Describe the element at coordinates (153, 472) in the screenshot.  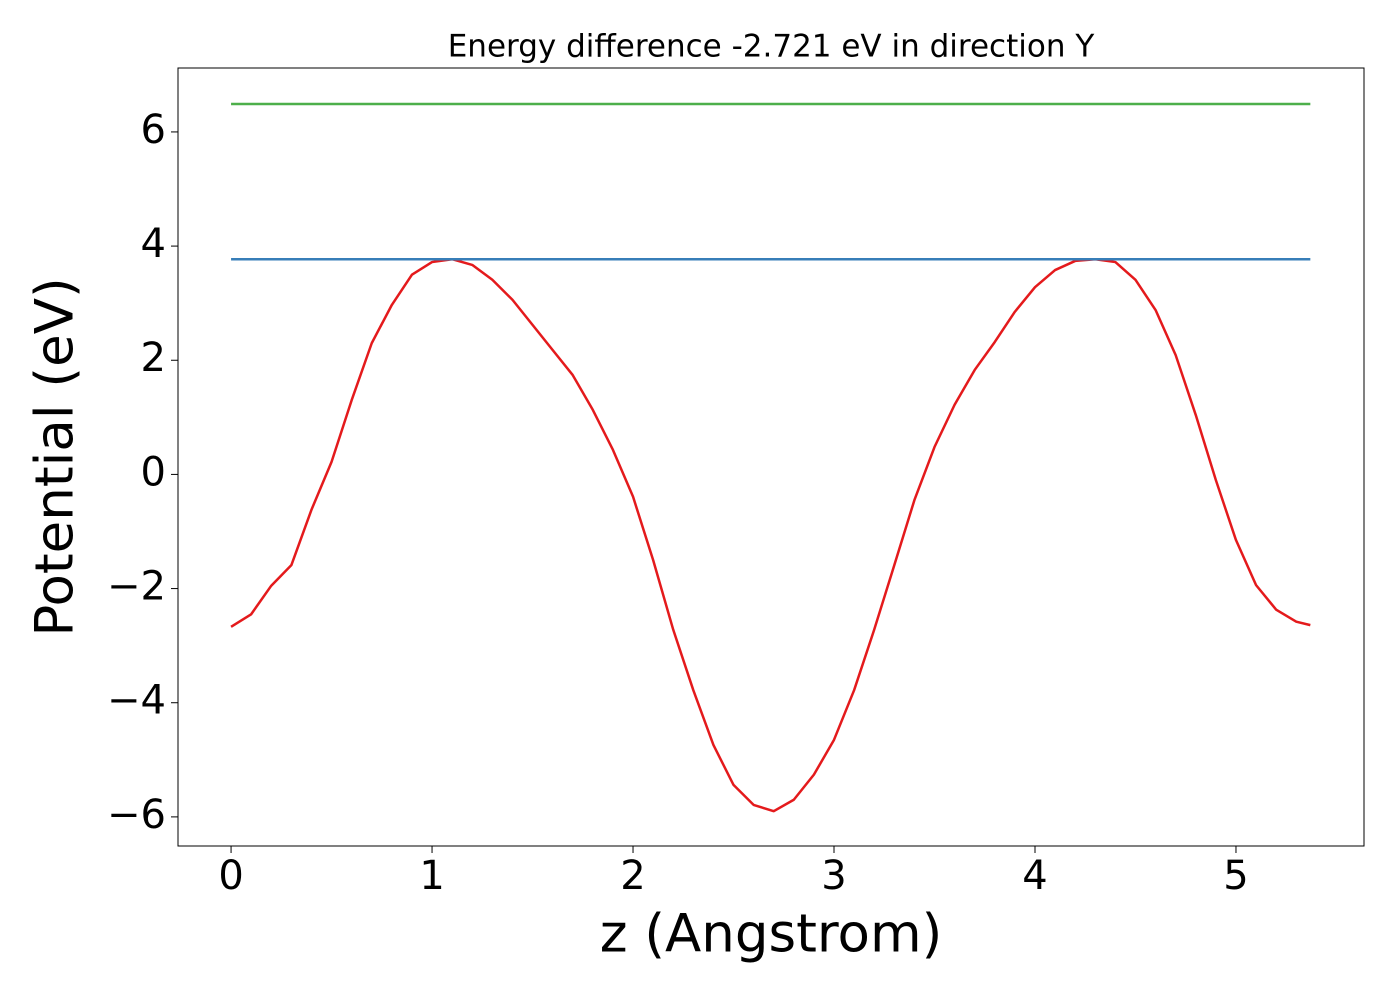
I see `y-tick-label: 0` at that location.